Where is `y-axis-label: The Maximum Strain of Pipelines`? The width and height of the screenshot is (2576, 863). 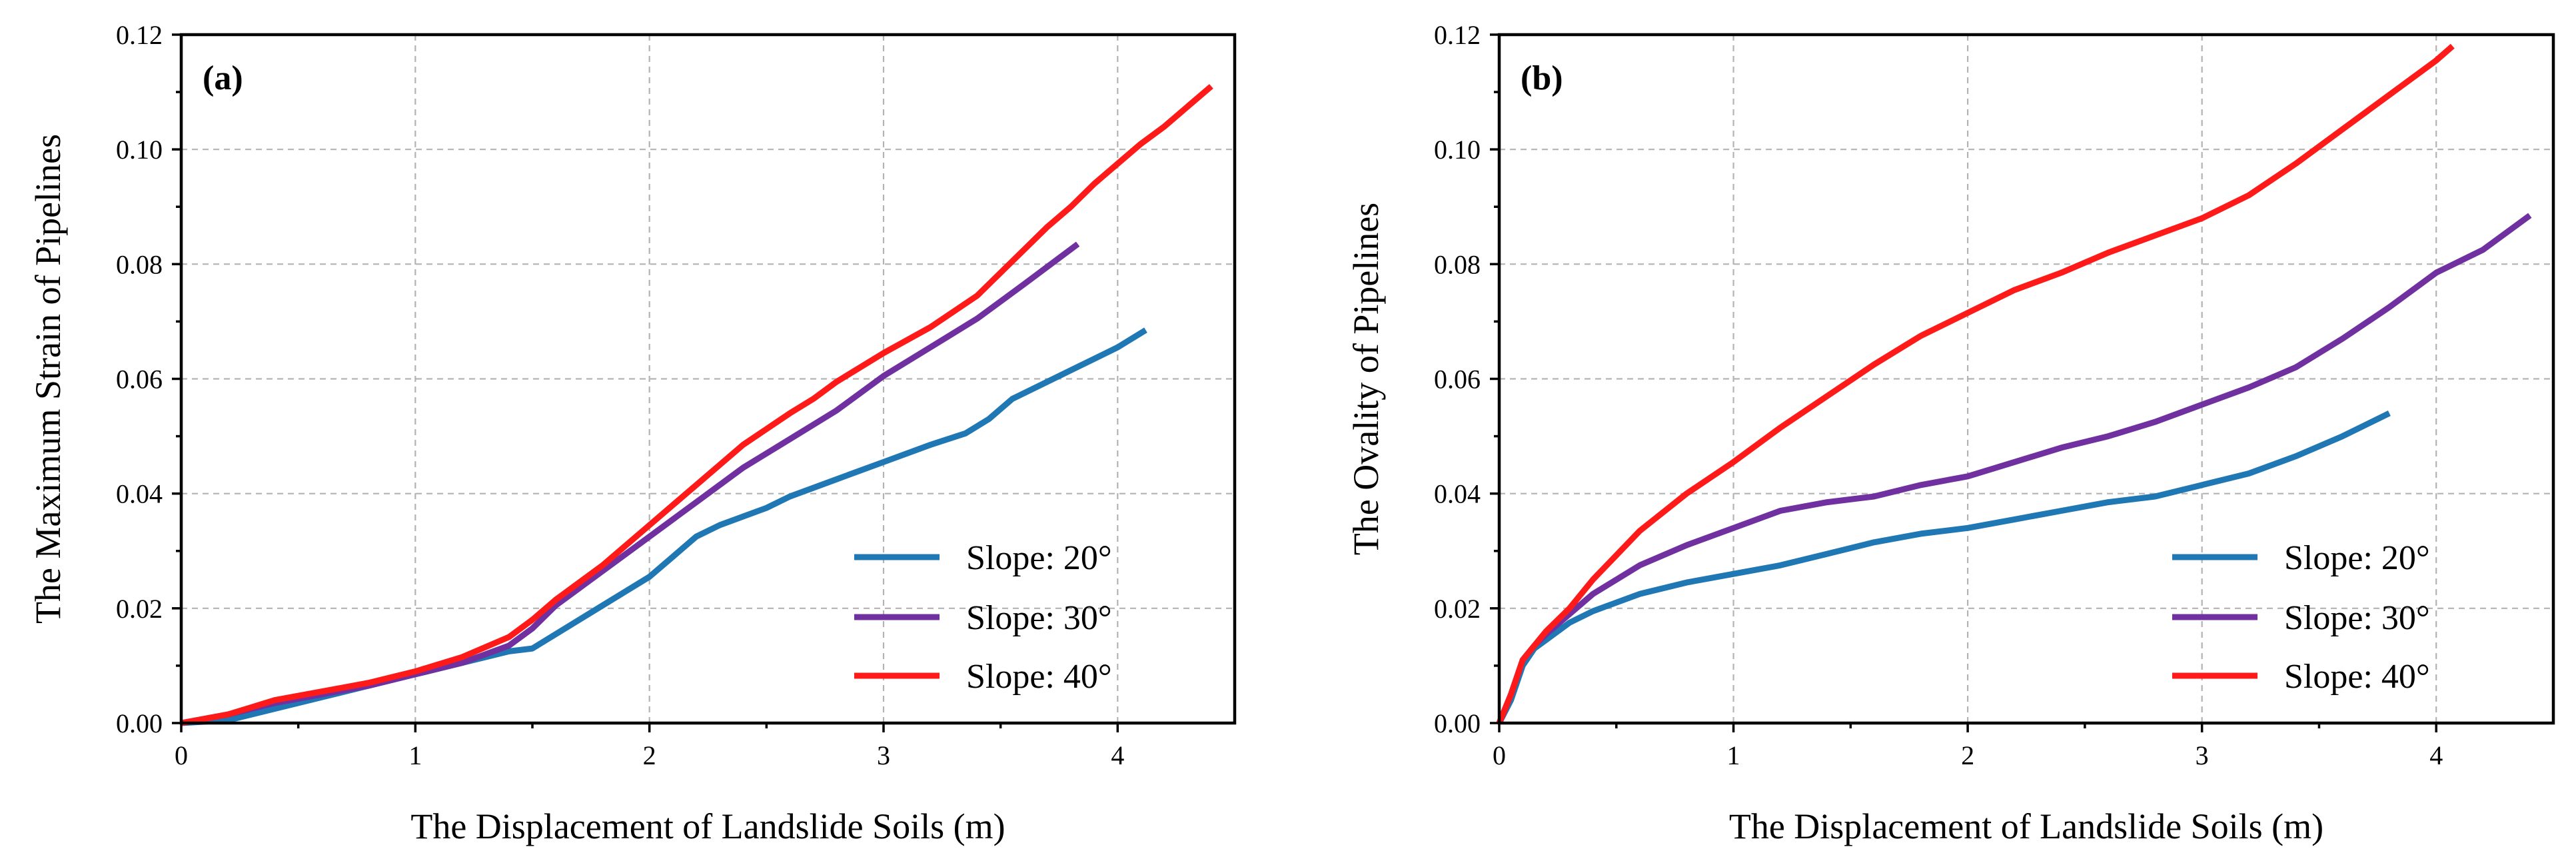
y-axis-label: The Maximum Strain of Pipelines is located at coordinates (48, 379).